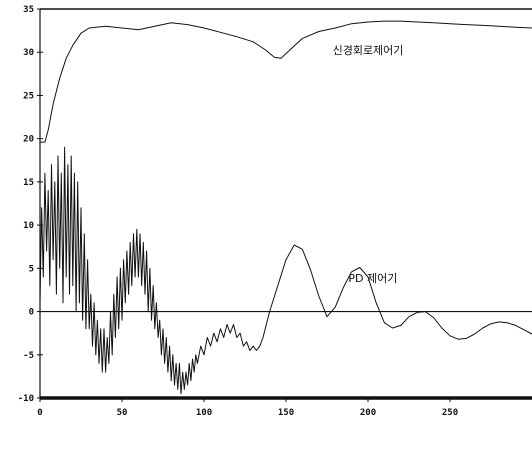 Image resolution: width=532 pixels, height=457 pixels. What do you see at coordinates (26, 399) in the screenshot?
I see `y-tick-label: -10` at bounding box center [26, 399].